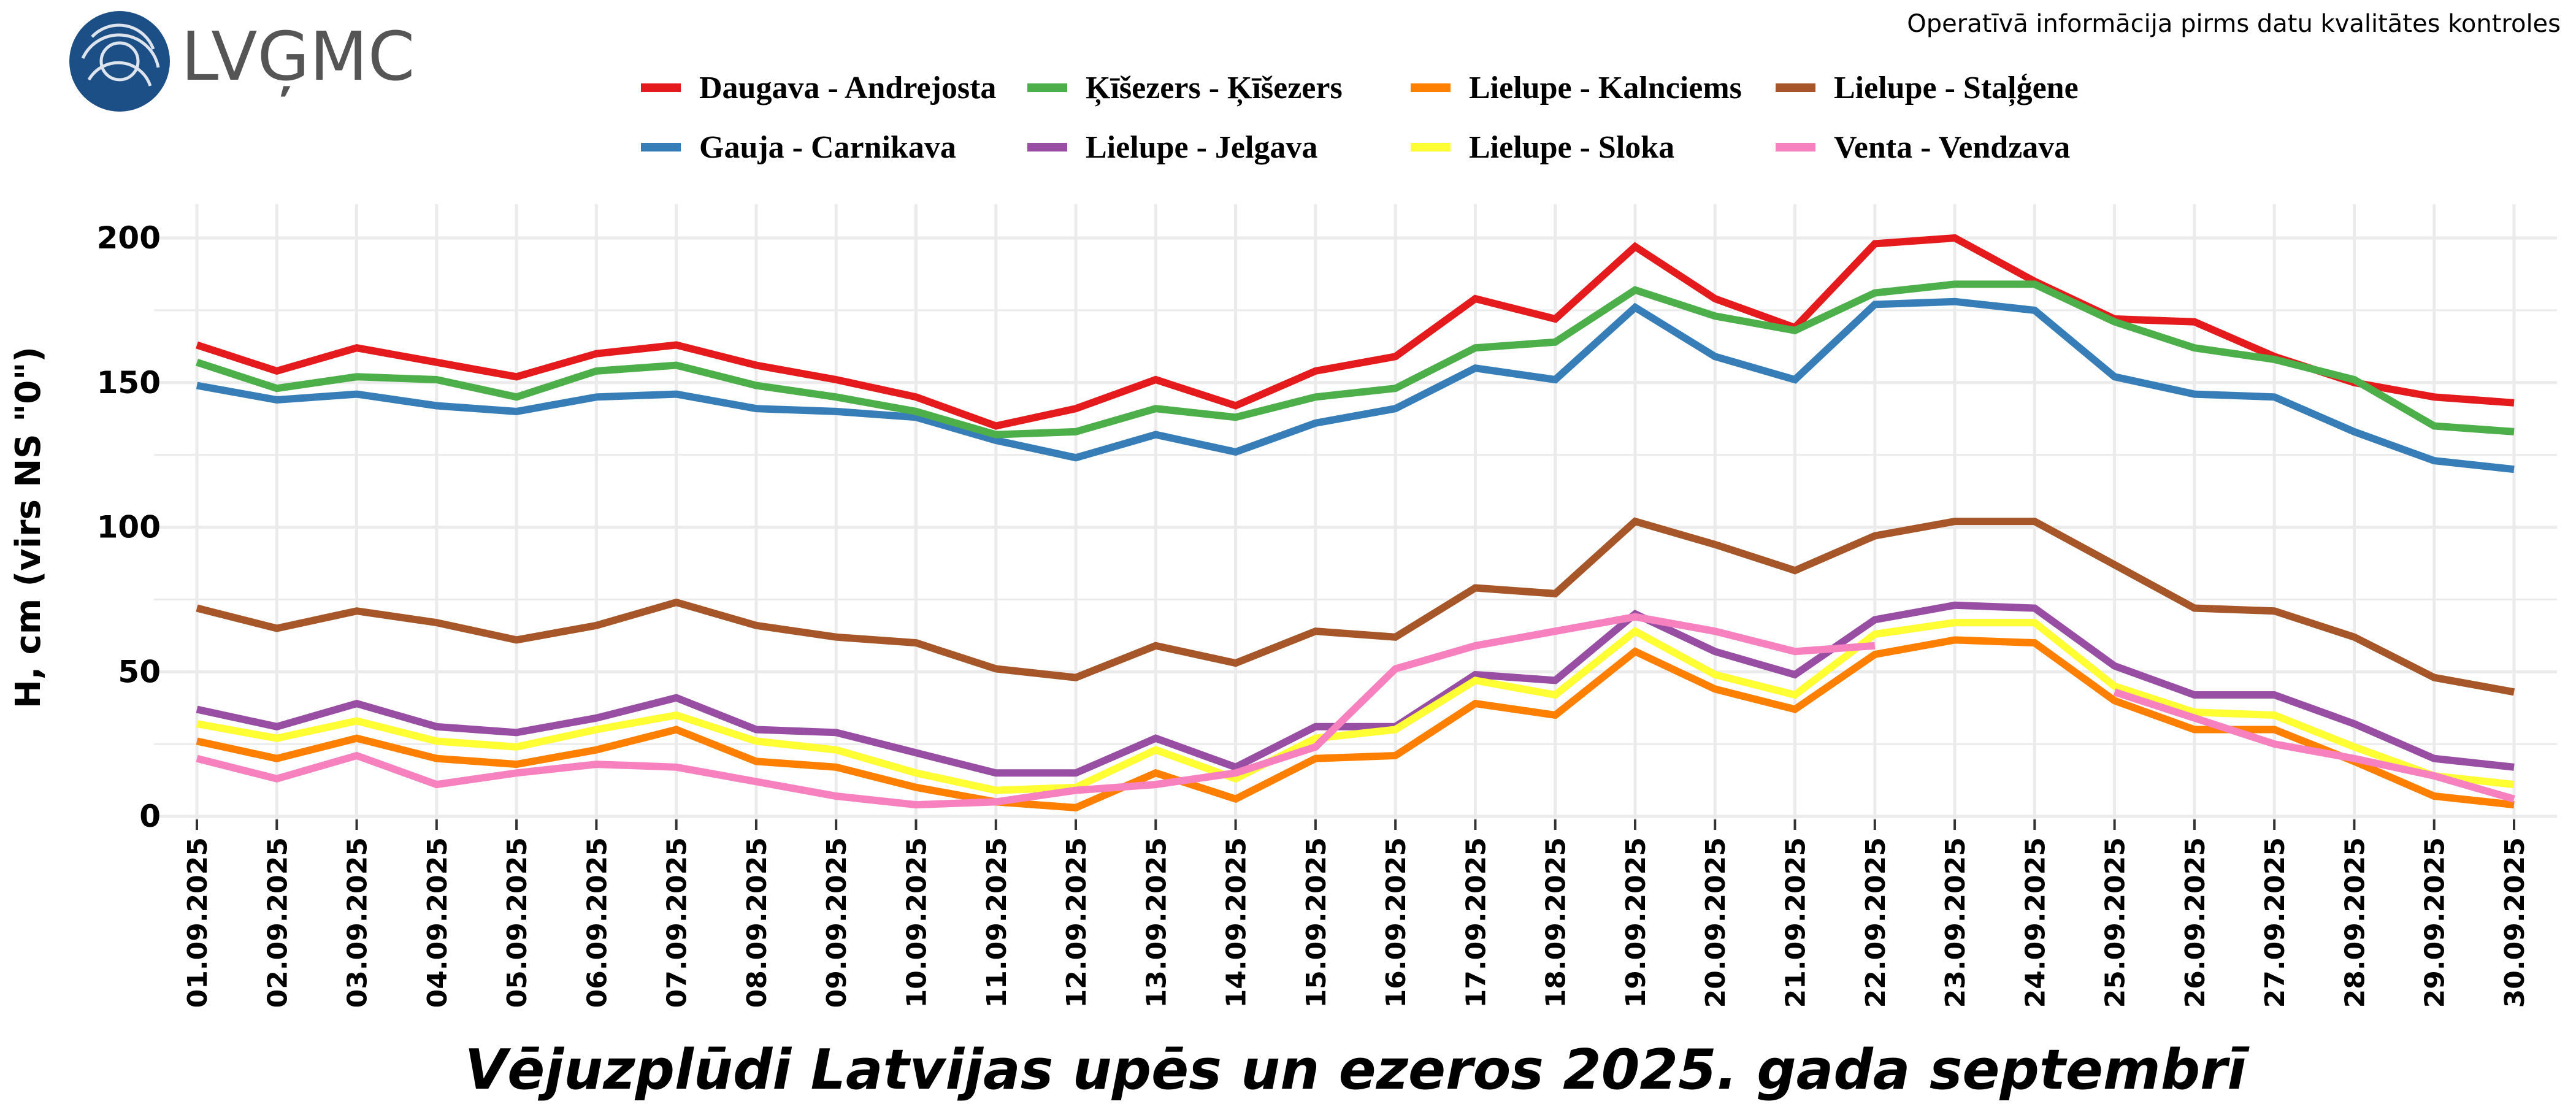  I want to click on y-tick-label: 0, so click(150, 816).